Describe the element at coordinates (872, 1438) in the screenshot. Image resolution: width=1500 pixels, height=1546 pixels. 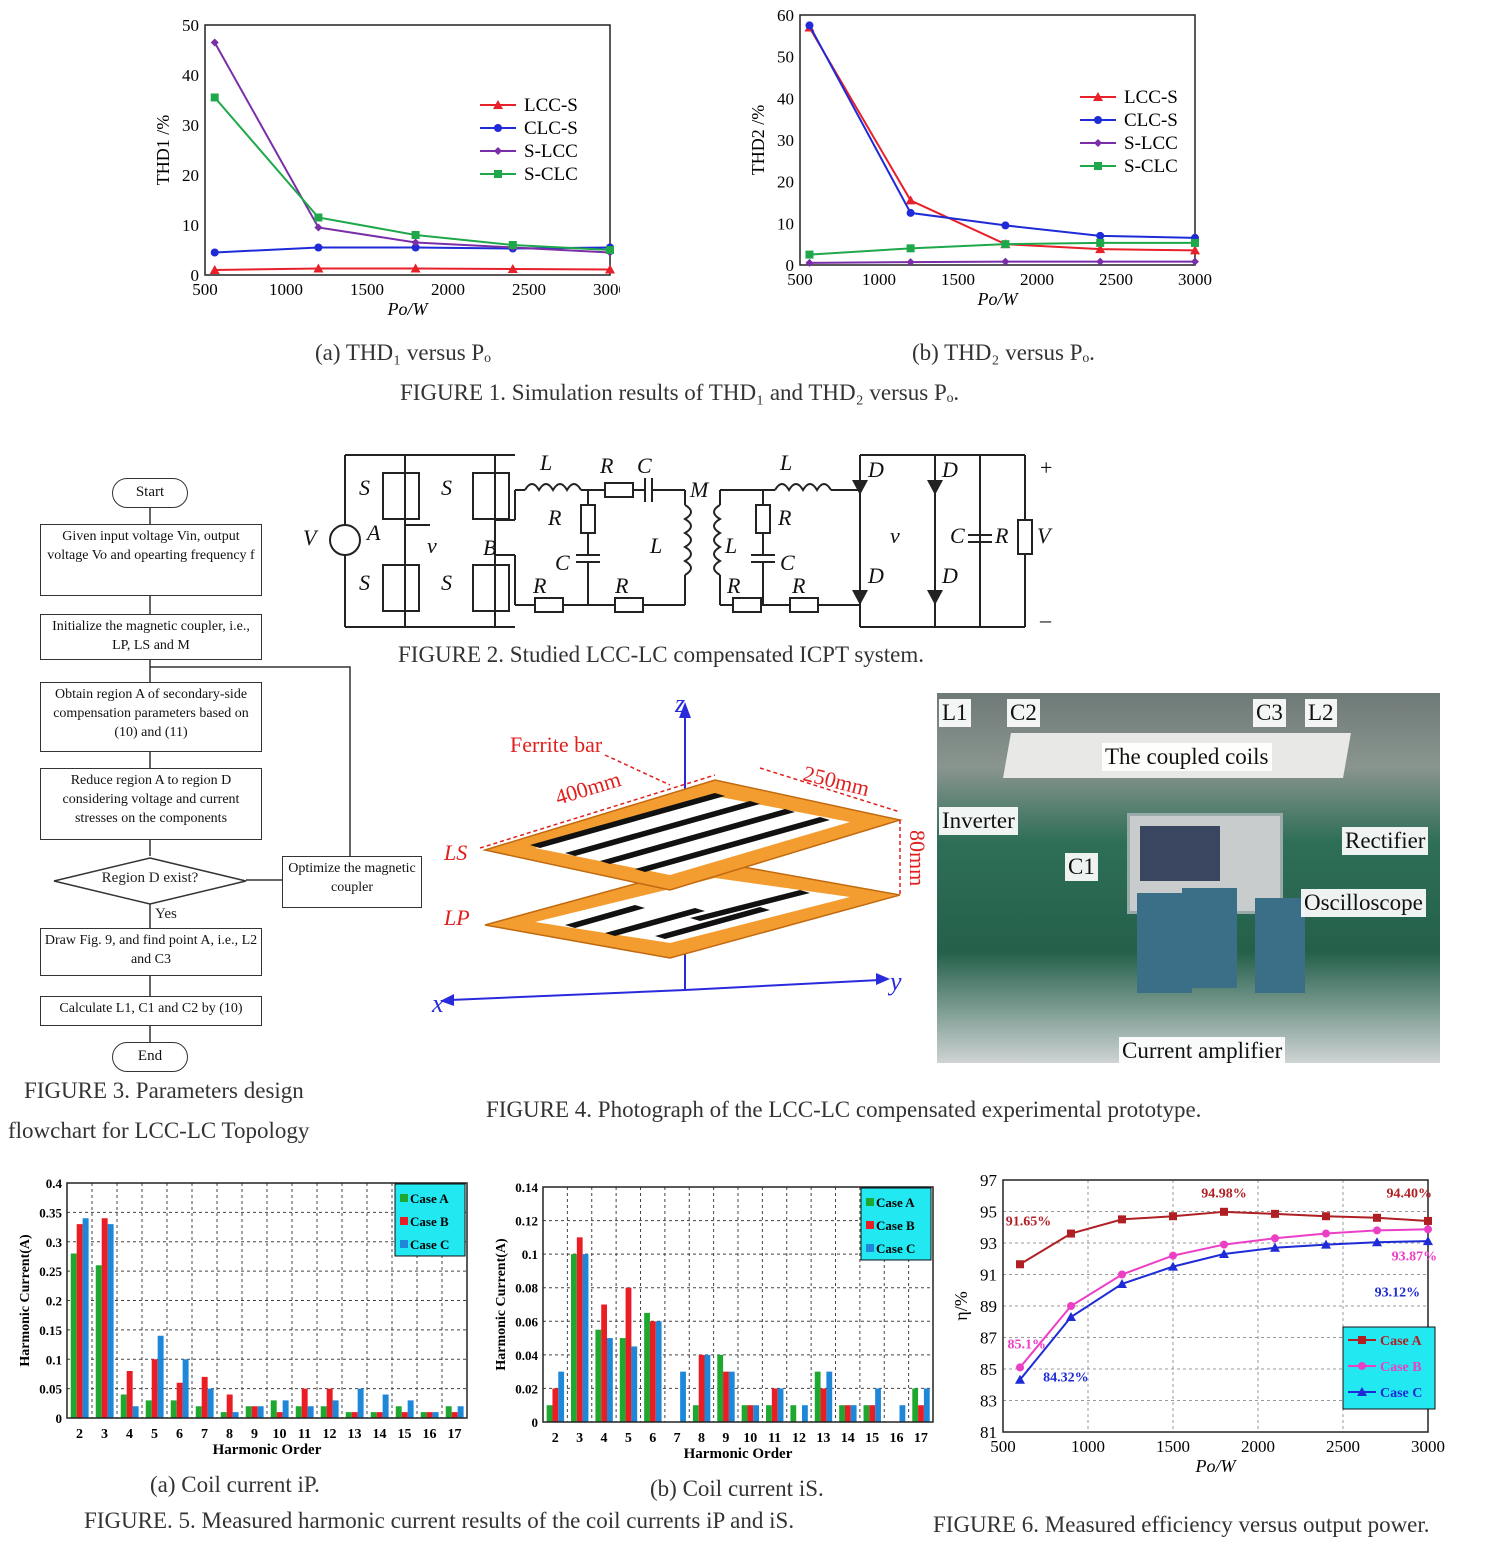
I see `x-tick-label: 15` at that location.